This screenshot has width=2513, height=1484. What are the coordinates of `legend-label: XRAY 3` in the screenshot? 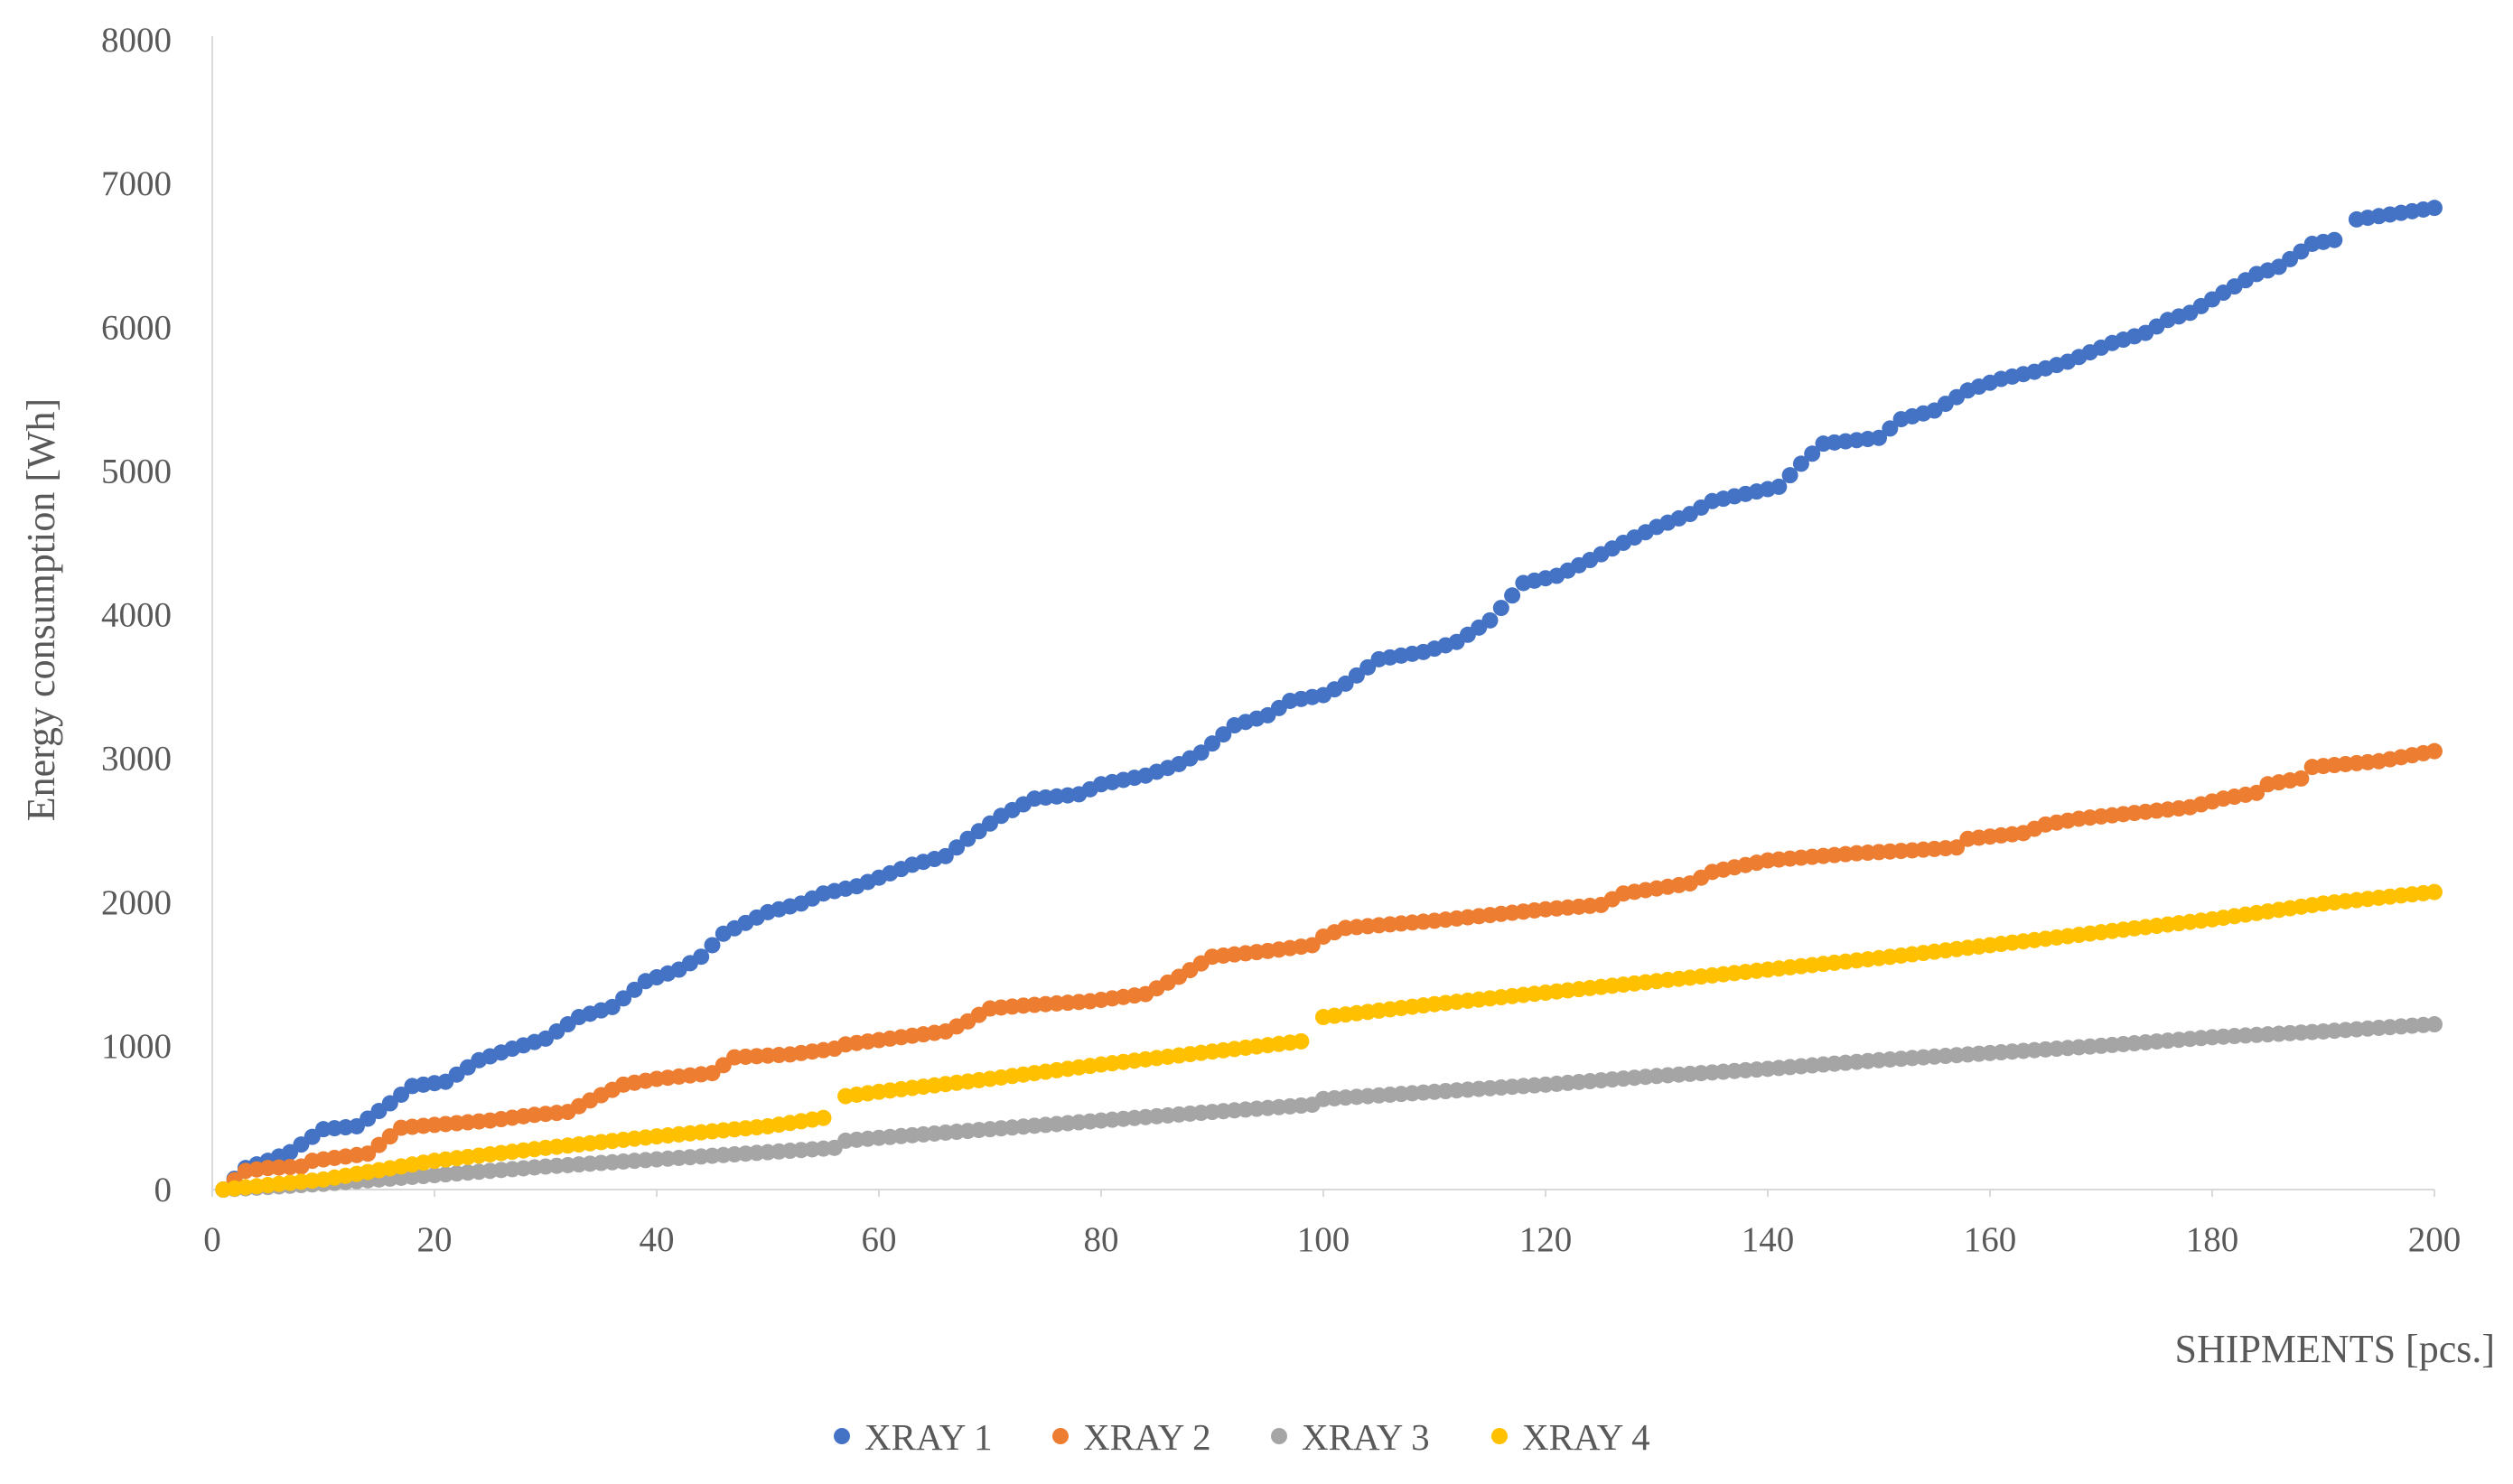 It's located at (1366, 1437).